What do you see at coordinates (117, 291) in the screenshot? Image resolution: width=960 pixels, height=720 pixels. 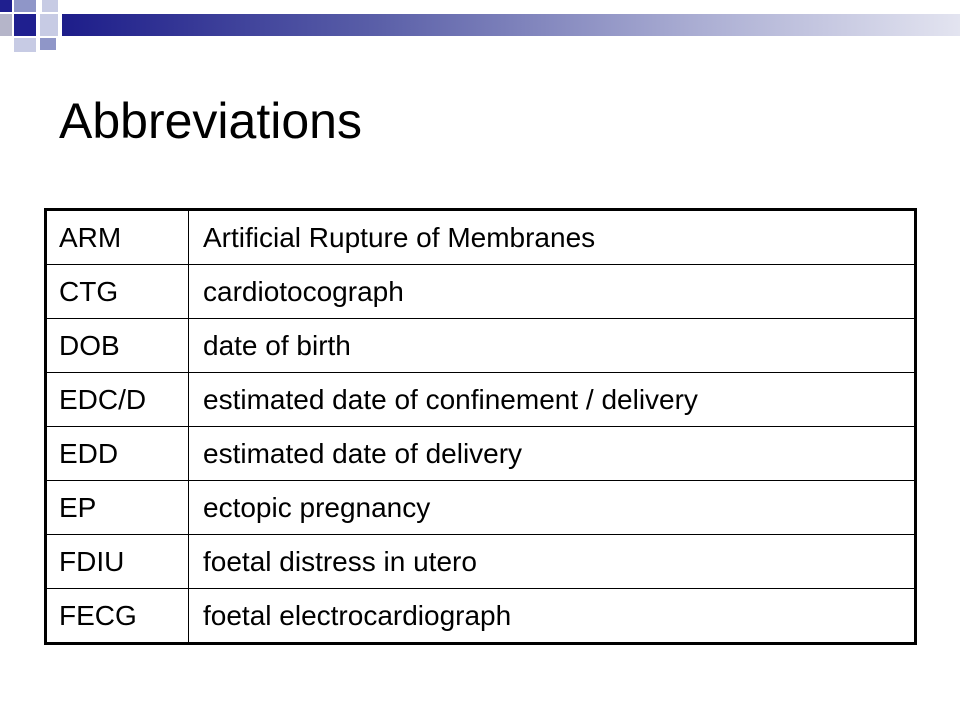 I see `abbreviation-term: CTG` at bounding box center [117, 291].